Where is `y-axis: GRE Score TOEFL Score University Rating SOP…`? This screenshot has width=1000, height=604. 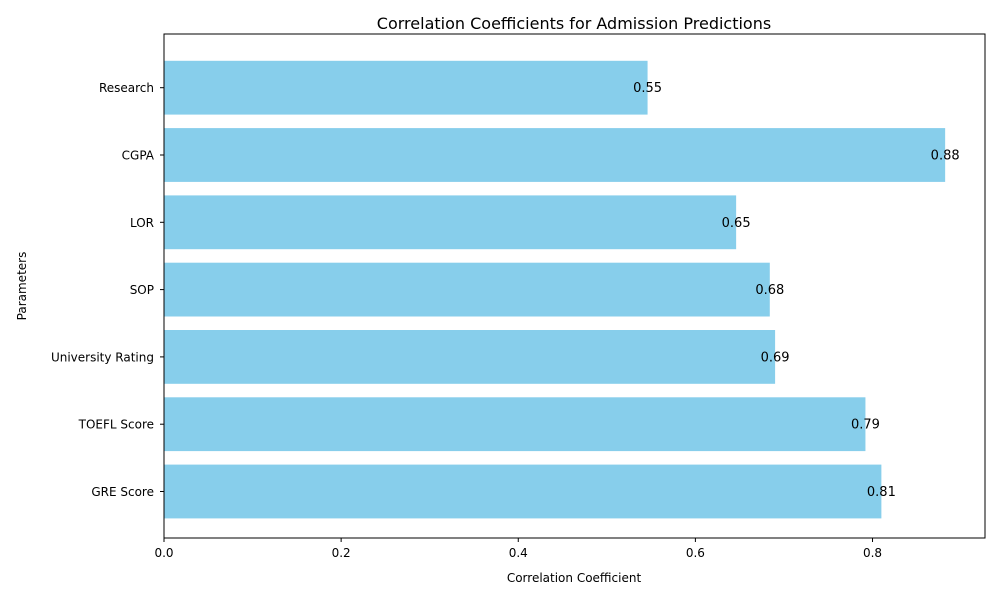 y-axis: GRE Score TOEFL Score University Rating SOP… is located at coordinates (107, 290).